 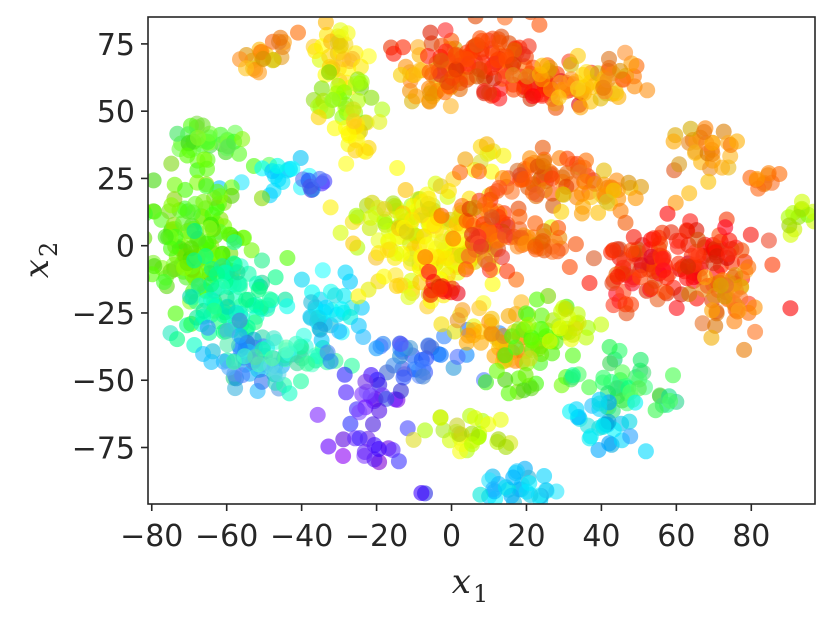 I want to click on x-tick-label: −80, so click(x=151, y=536).